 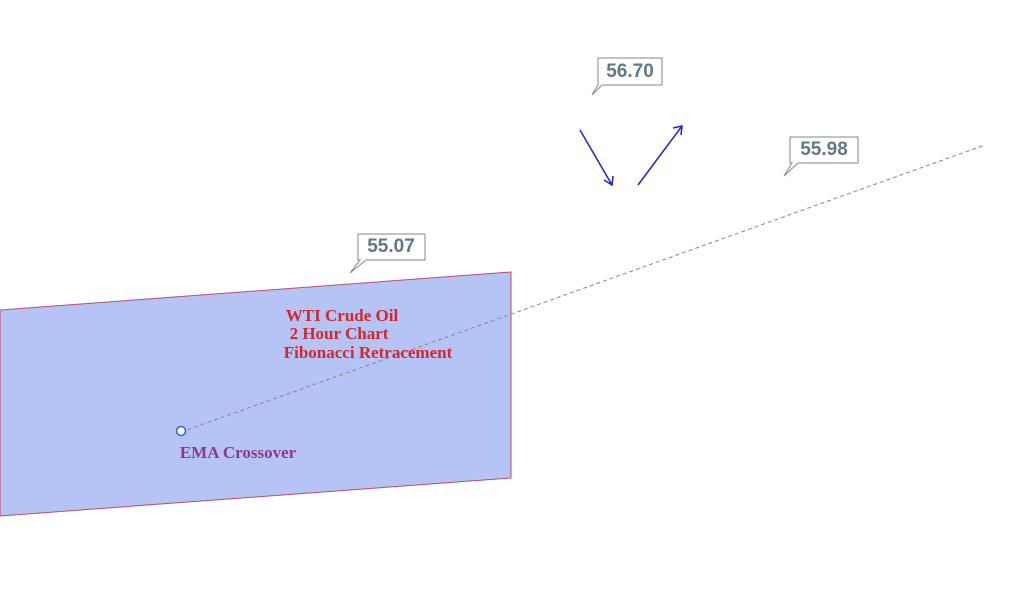 I want to click on annotation: 2 Hour Chart, so click(x=339, y=333).